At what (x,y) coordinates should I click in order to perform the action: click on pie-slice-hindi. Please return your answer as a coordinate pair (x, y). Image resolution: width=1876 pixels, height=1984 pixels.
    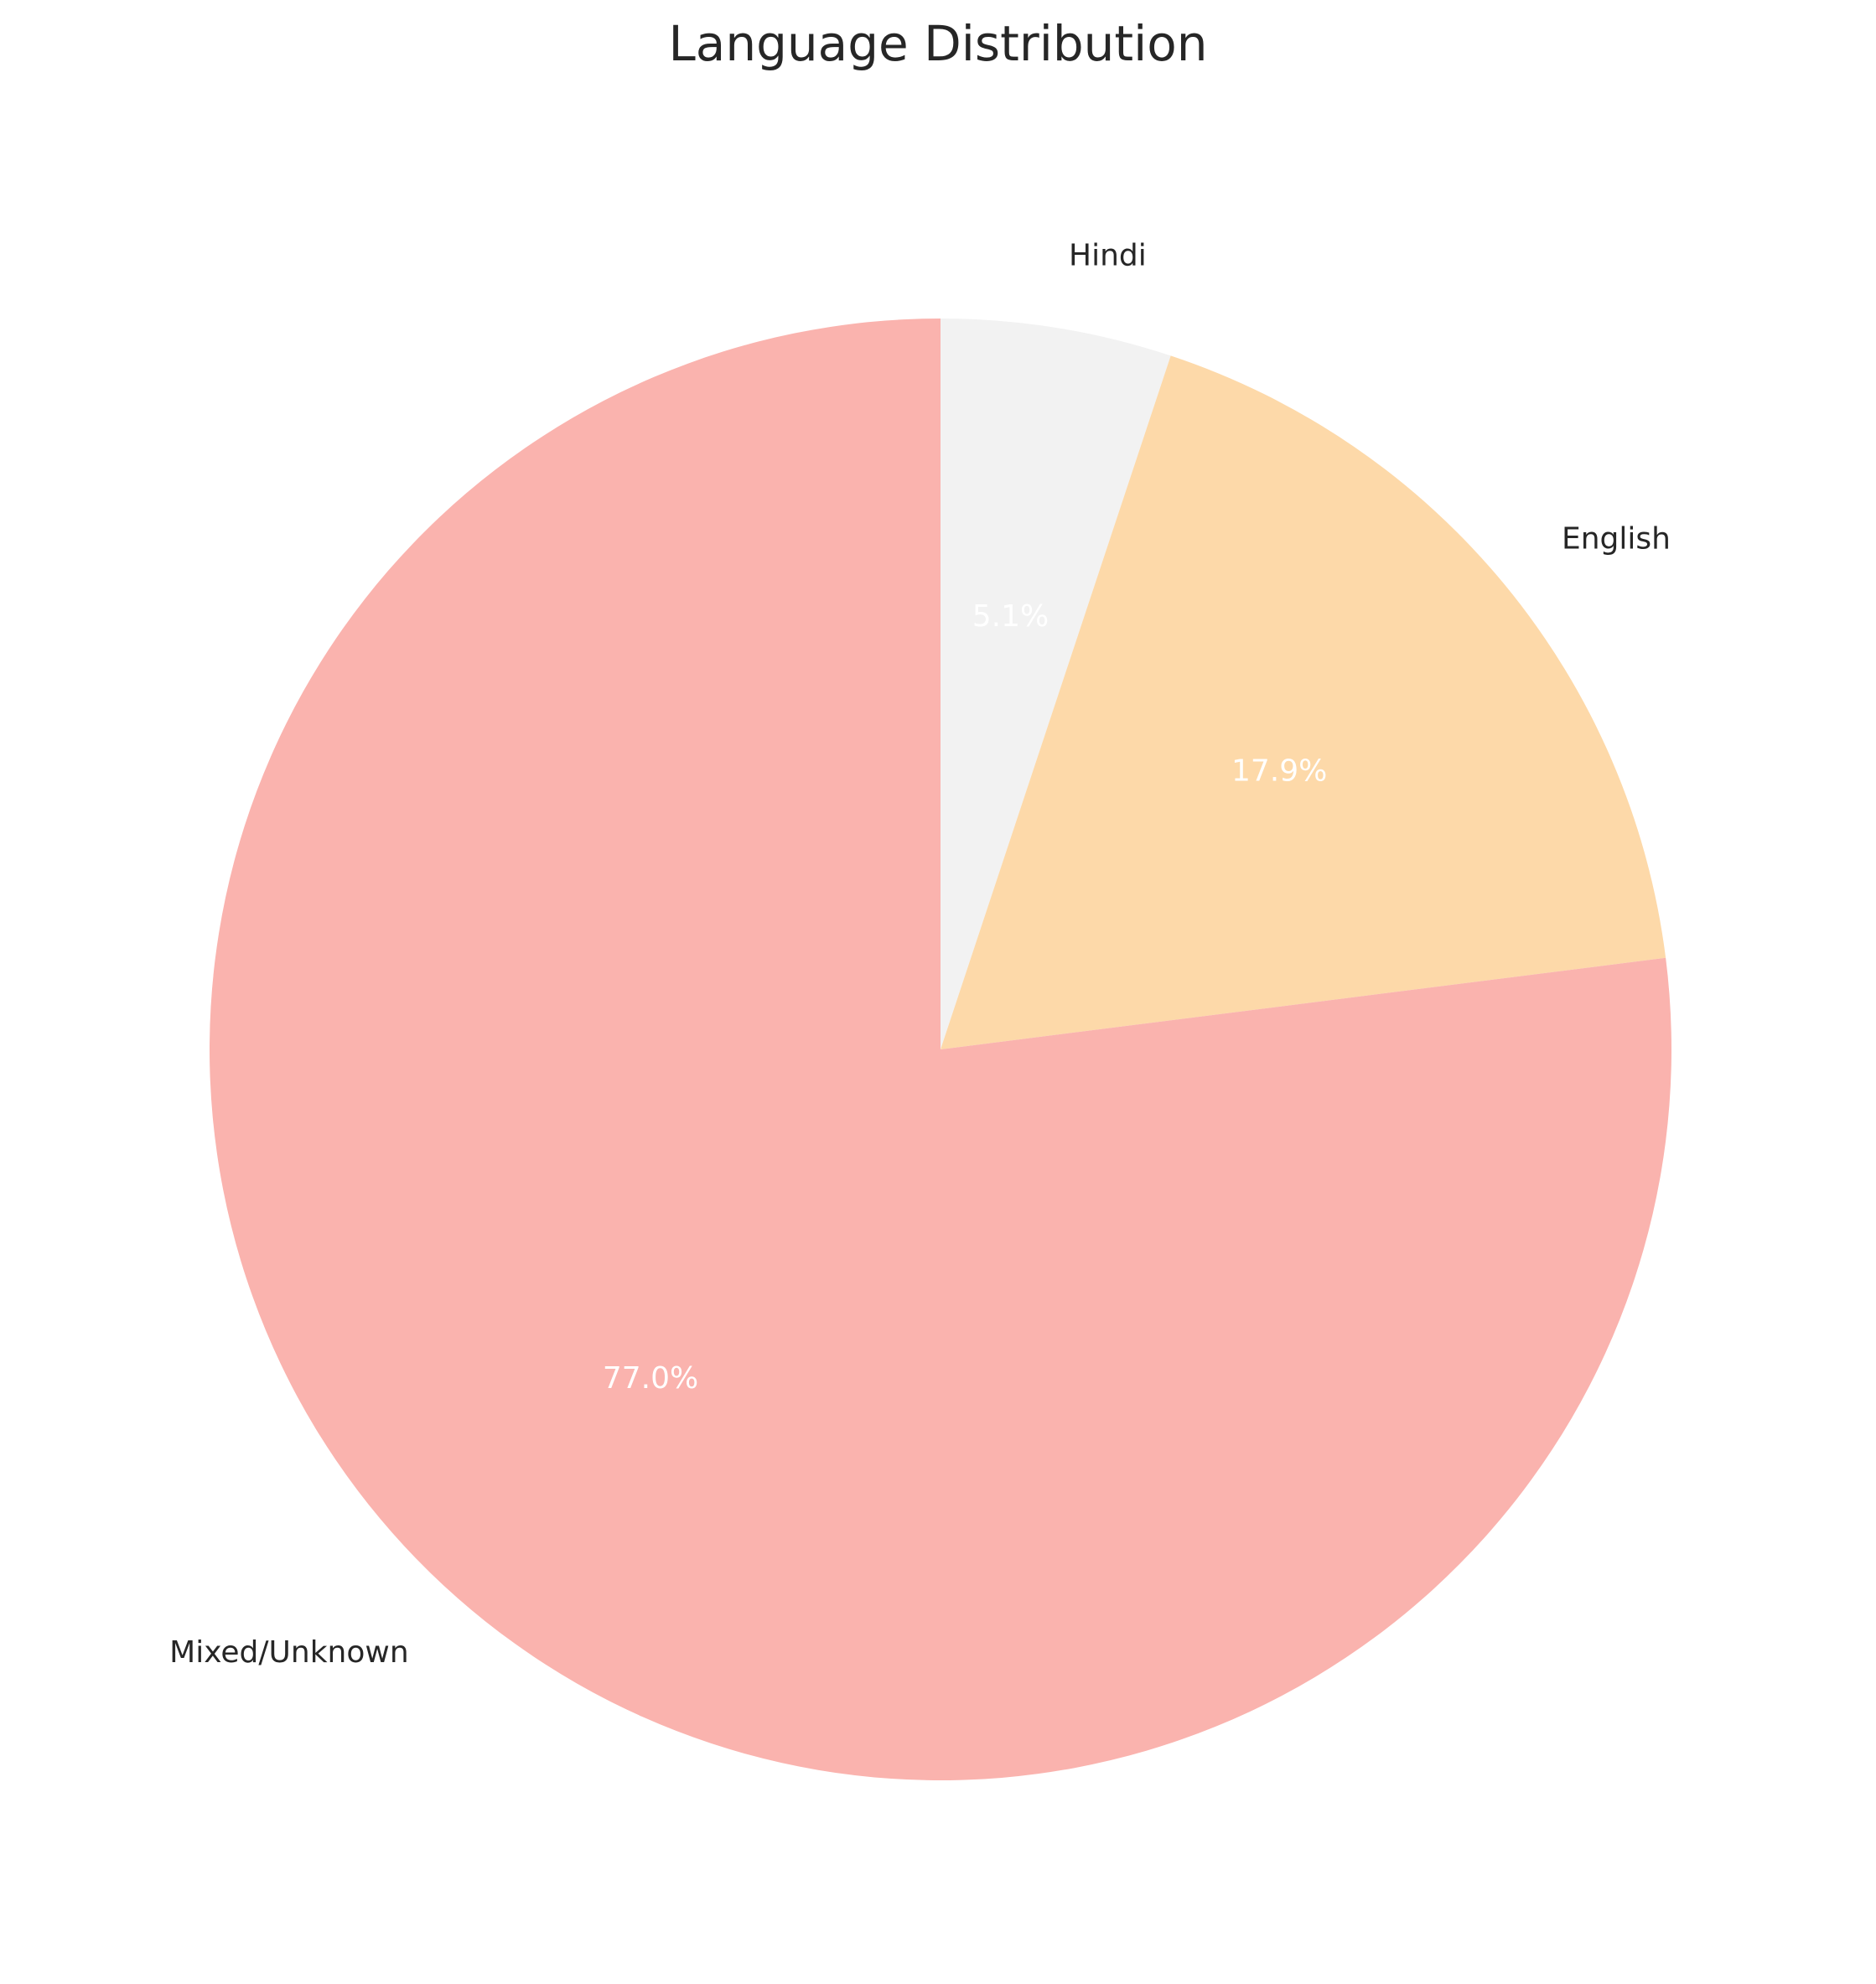
    Looking at the image, I should click on (1056, 684).